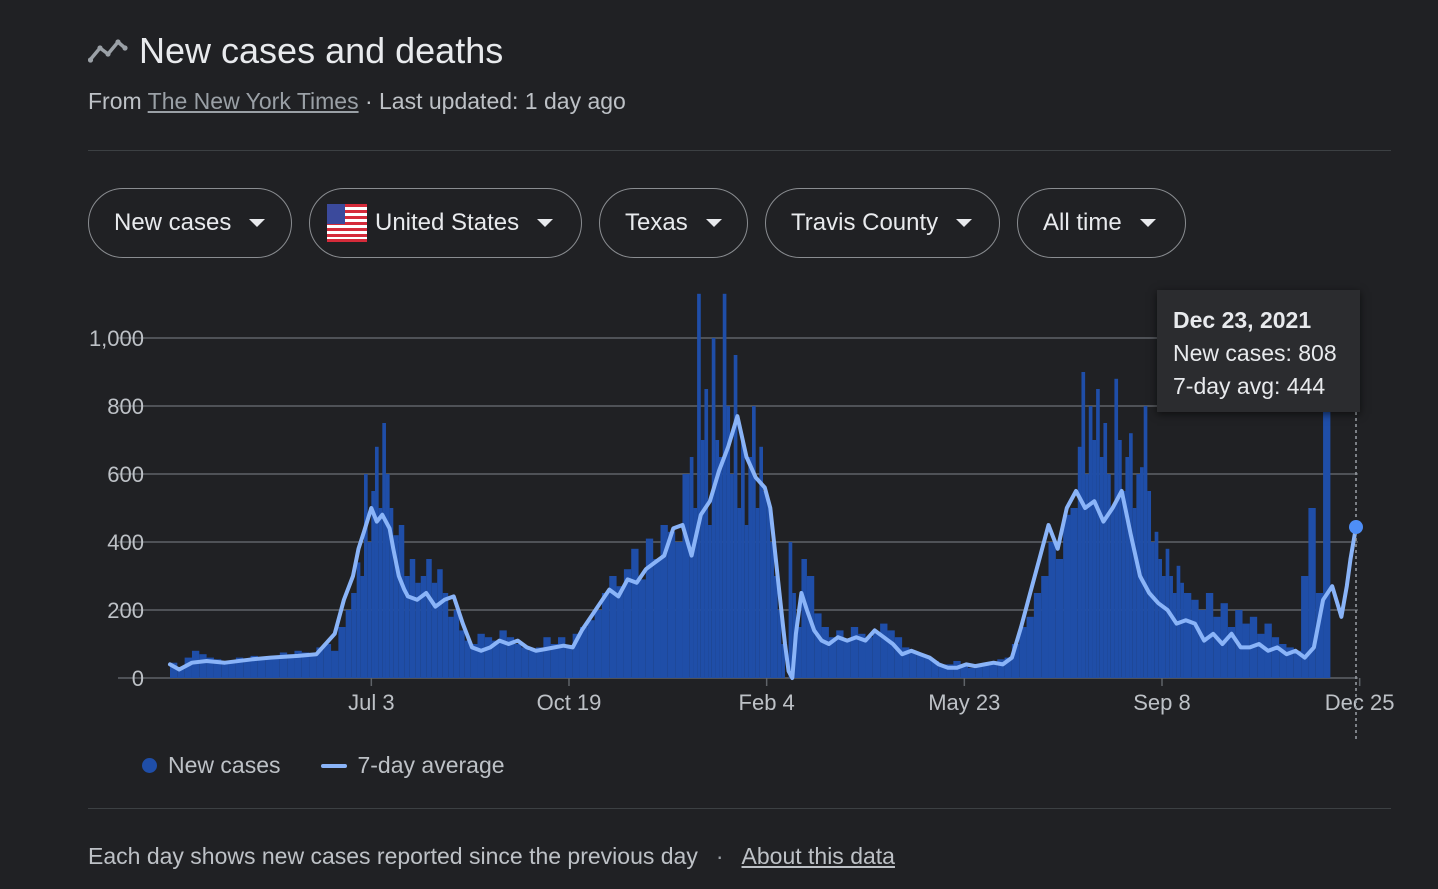  I want to click on legend-new-cases: New cases, so click(224, 765).